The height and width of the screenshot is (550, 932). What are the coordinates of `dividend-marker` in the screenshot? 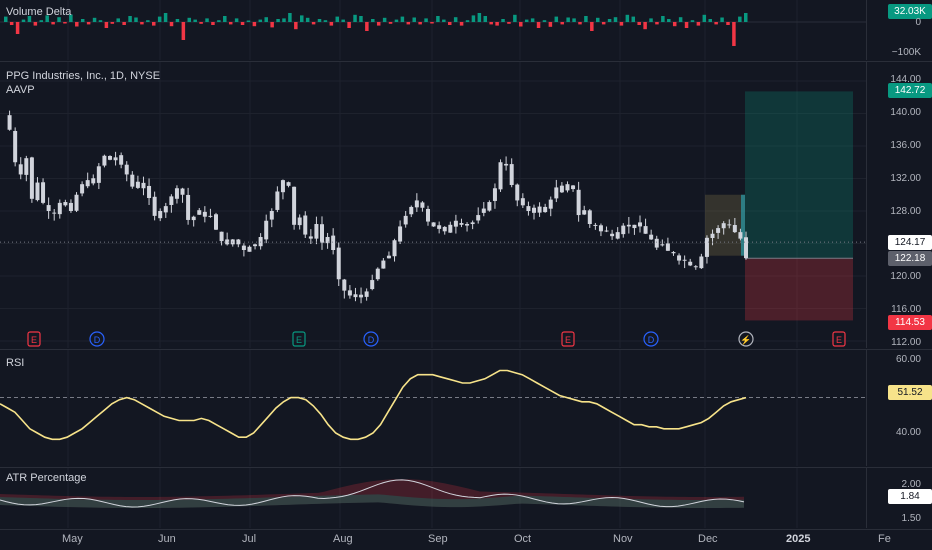 It's located at (97, 339).